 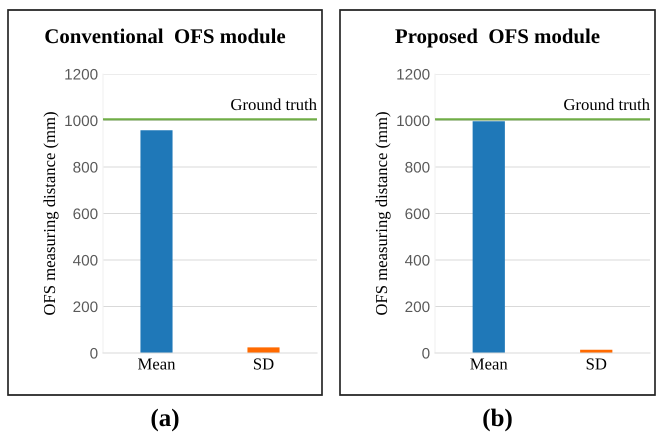 I want to click on chart-title: Proposed OFS module, so click(x=497, y=38).